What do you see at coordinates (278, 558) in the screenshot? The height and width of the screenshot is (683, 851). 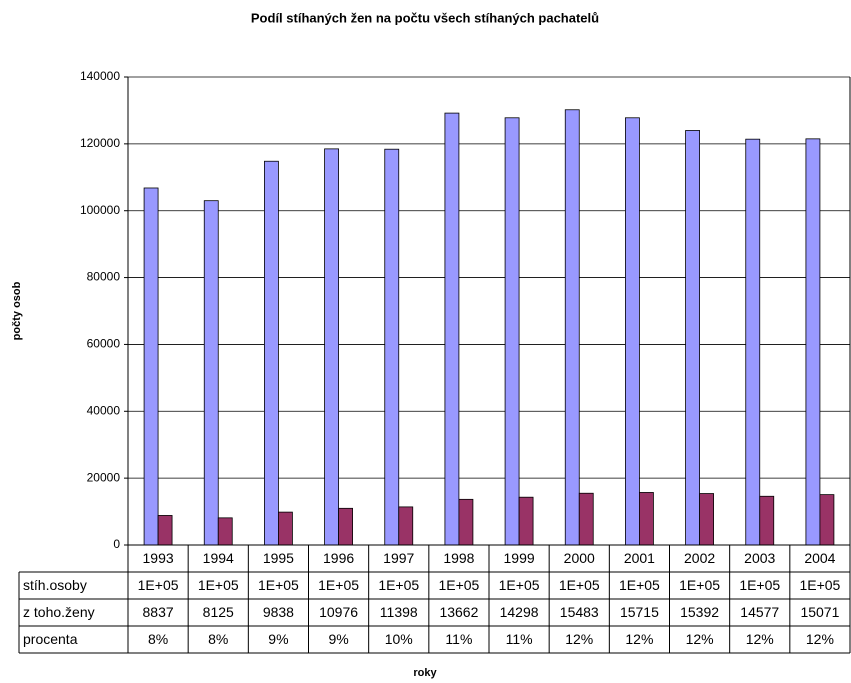 I see `x-tick-label: 1995` at bounding box center [278, 558].